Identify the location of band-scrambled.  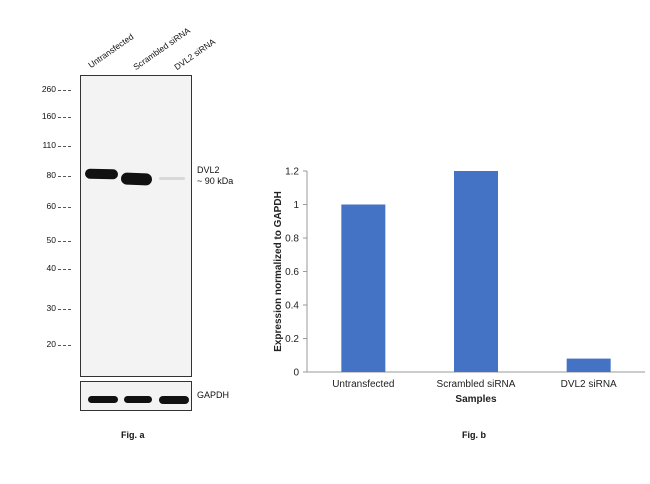
(136, 179).